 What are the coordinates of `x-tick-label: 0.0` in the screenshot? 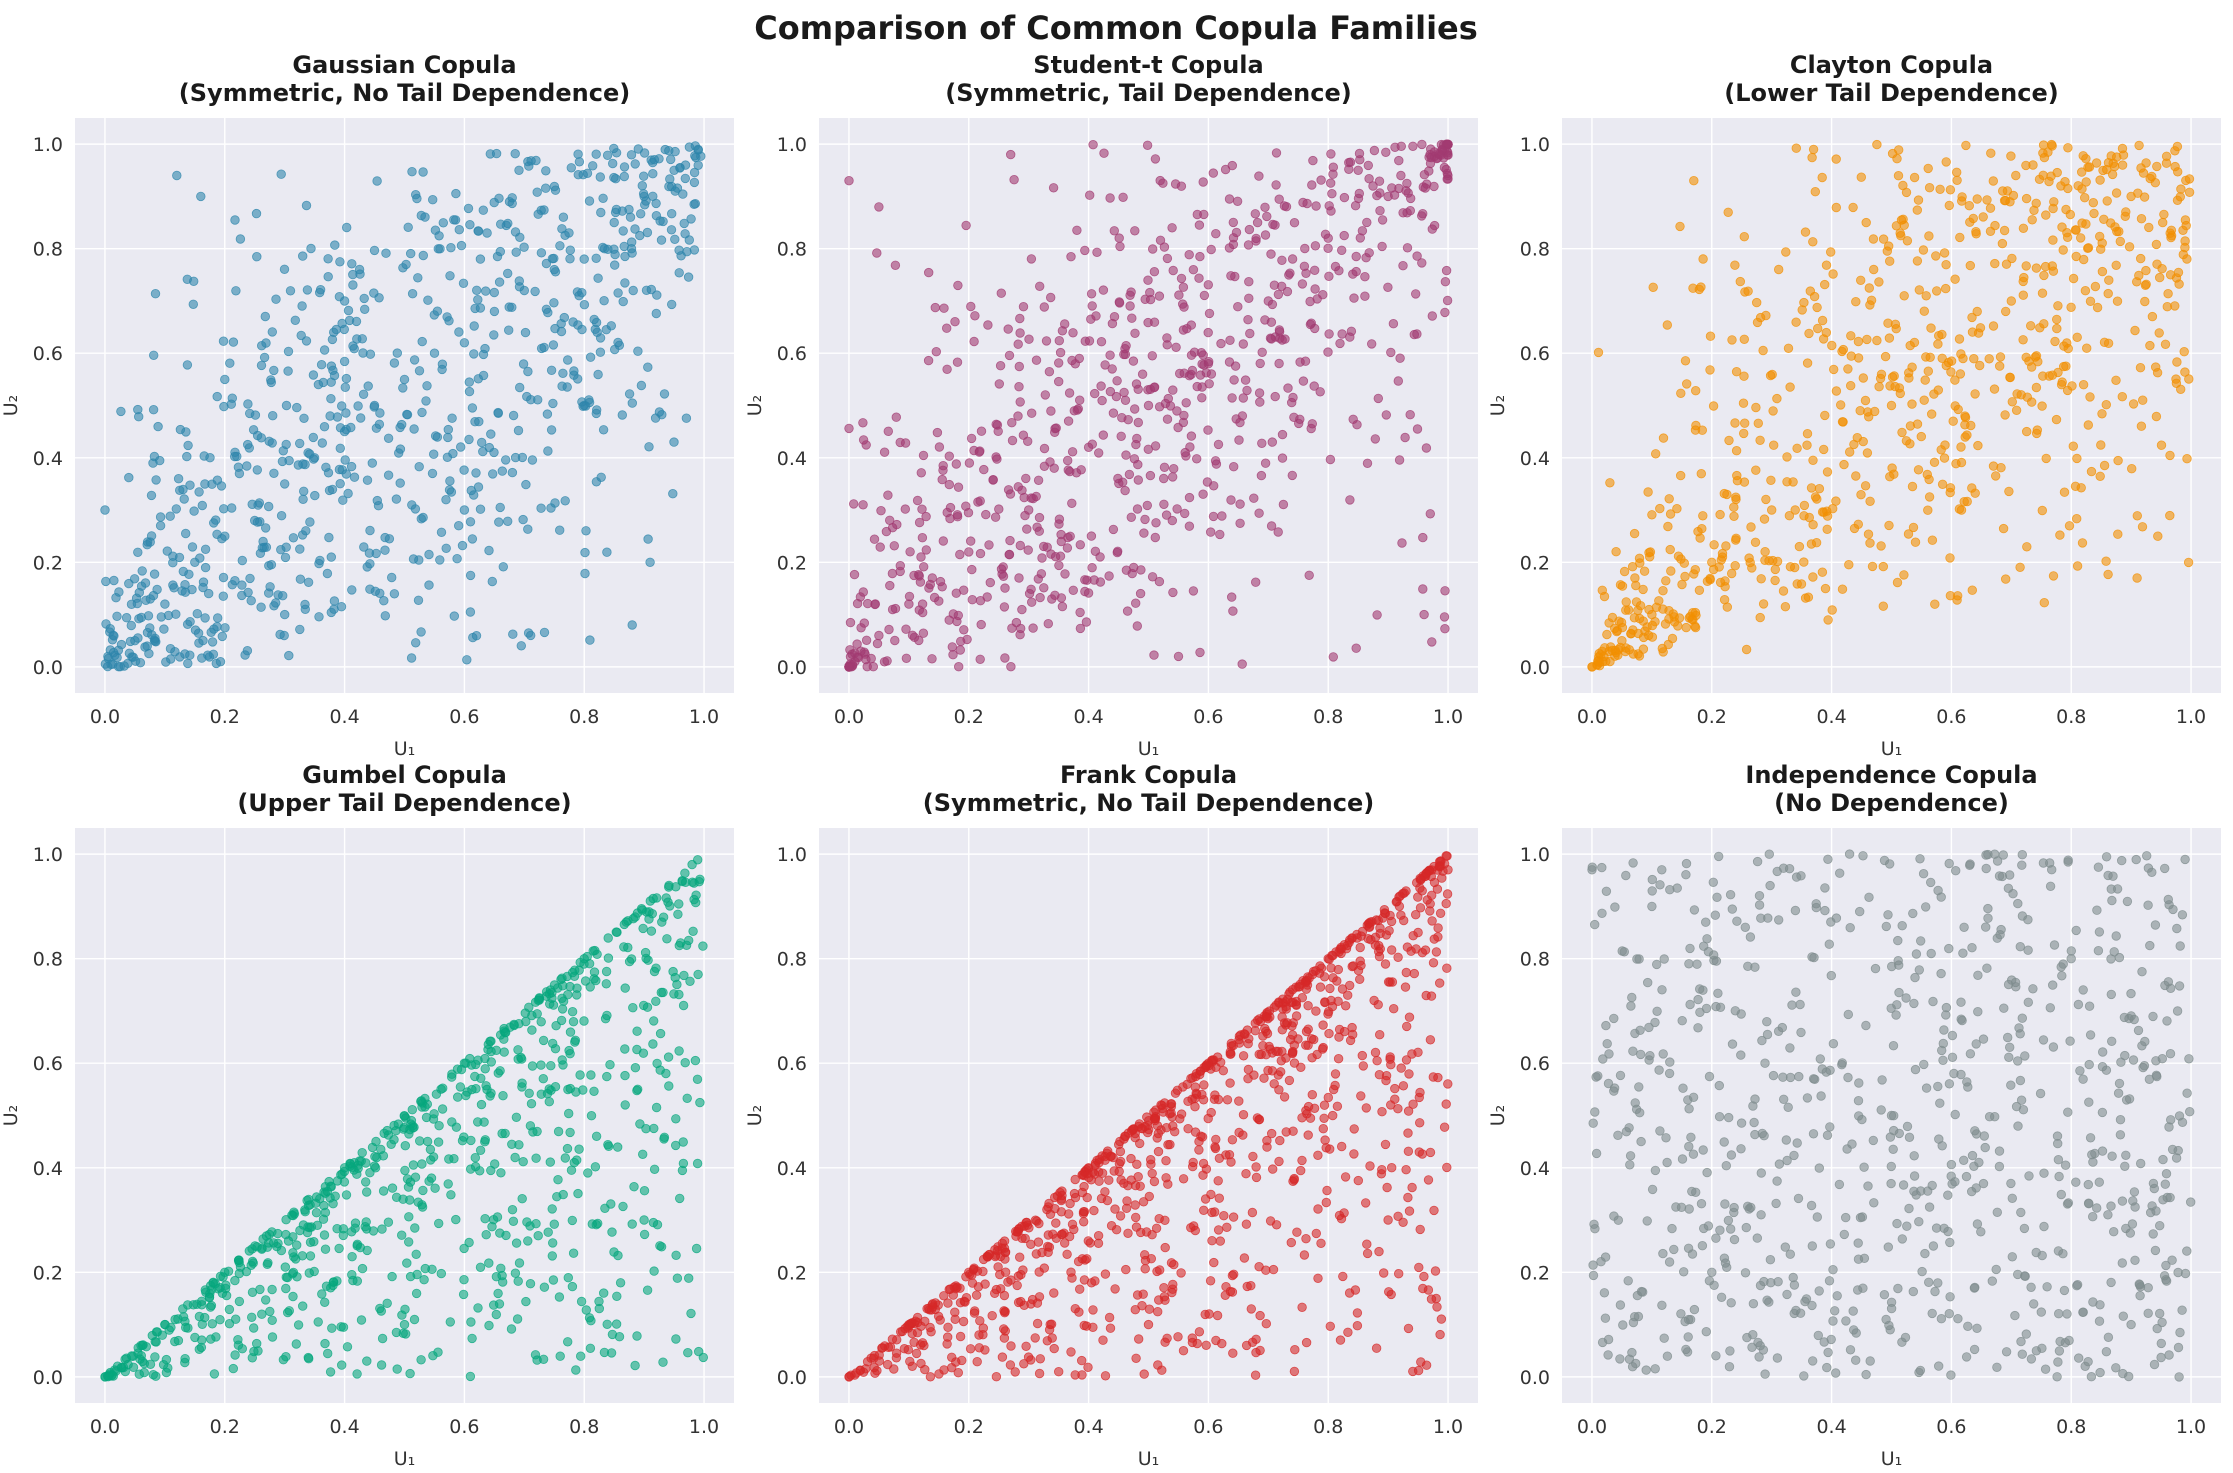 It's located at (1592, 717).